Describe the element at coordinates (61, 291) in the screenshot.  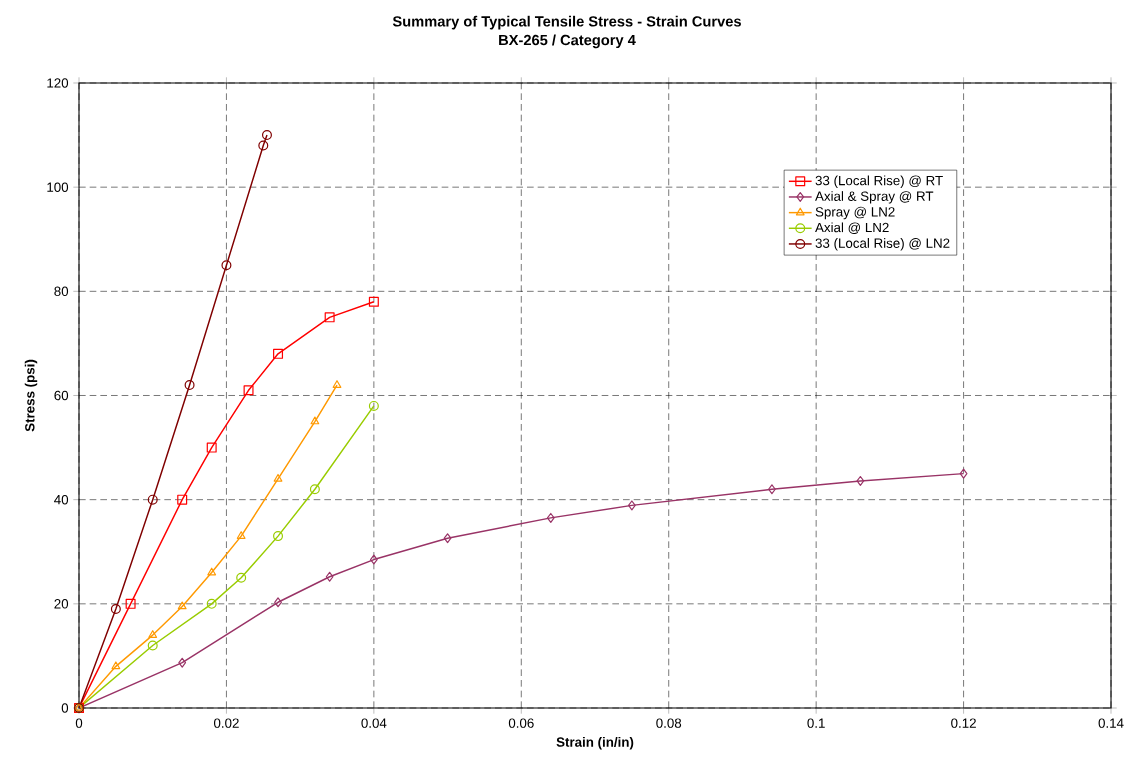
I see `y-tick-label: 80` at that location.